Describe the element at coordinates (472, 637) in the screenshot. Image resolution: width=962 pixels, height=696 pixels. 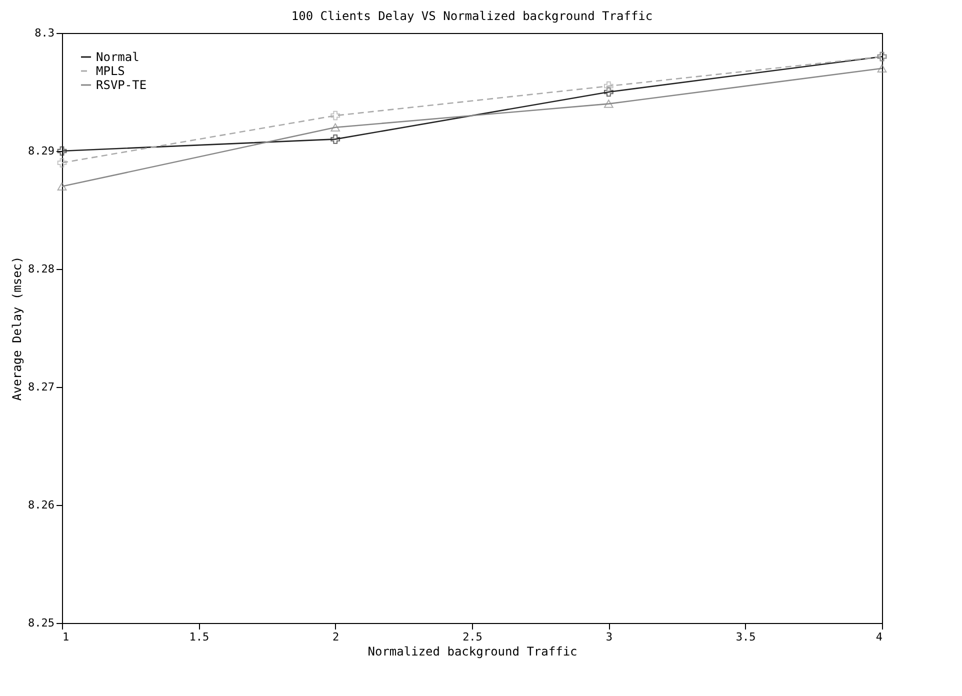
I see `x-tick-label: 2.5` at that location.